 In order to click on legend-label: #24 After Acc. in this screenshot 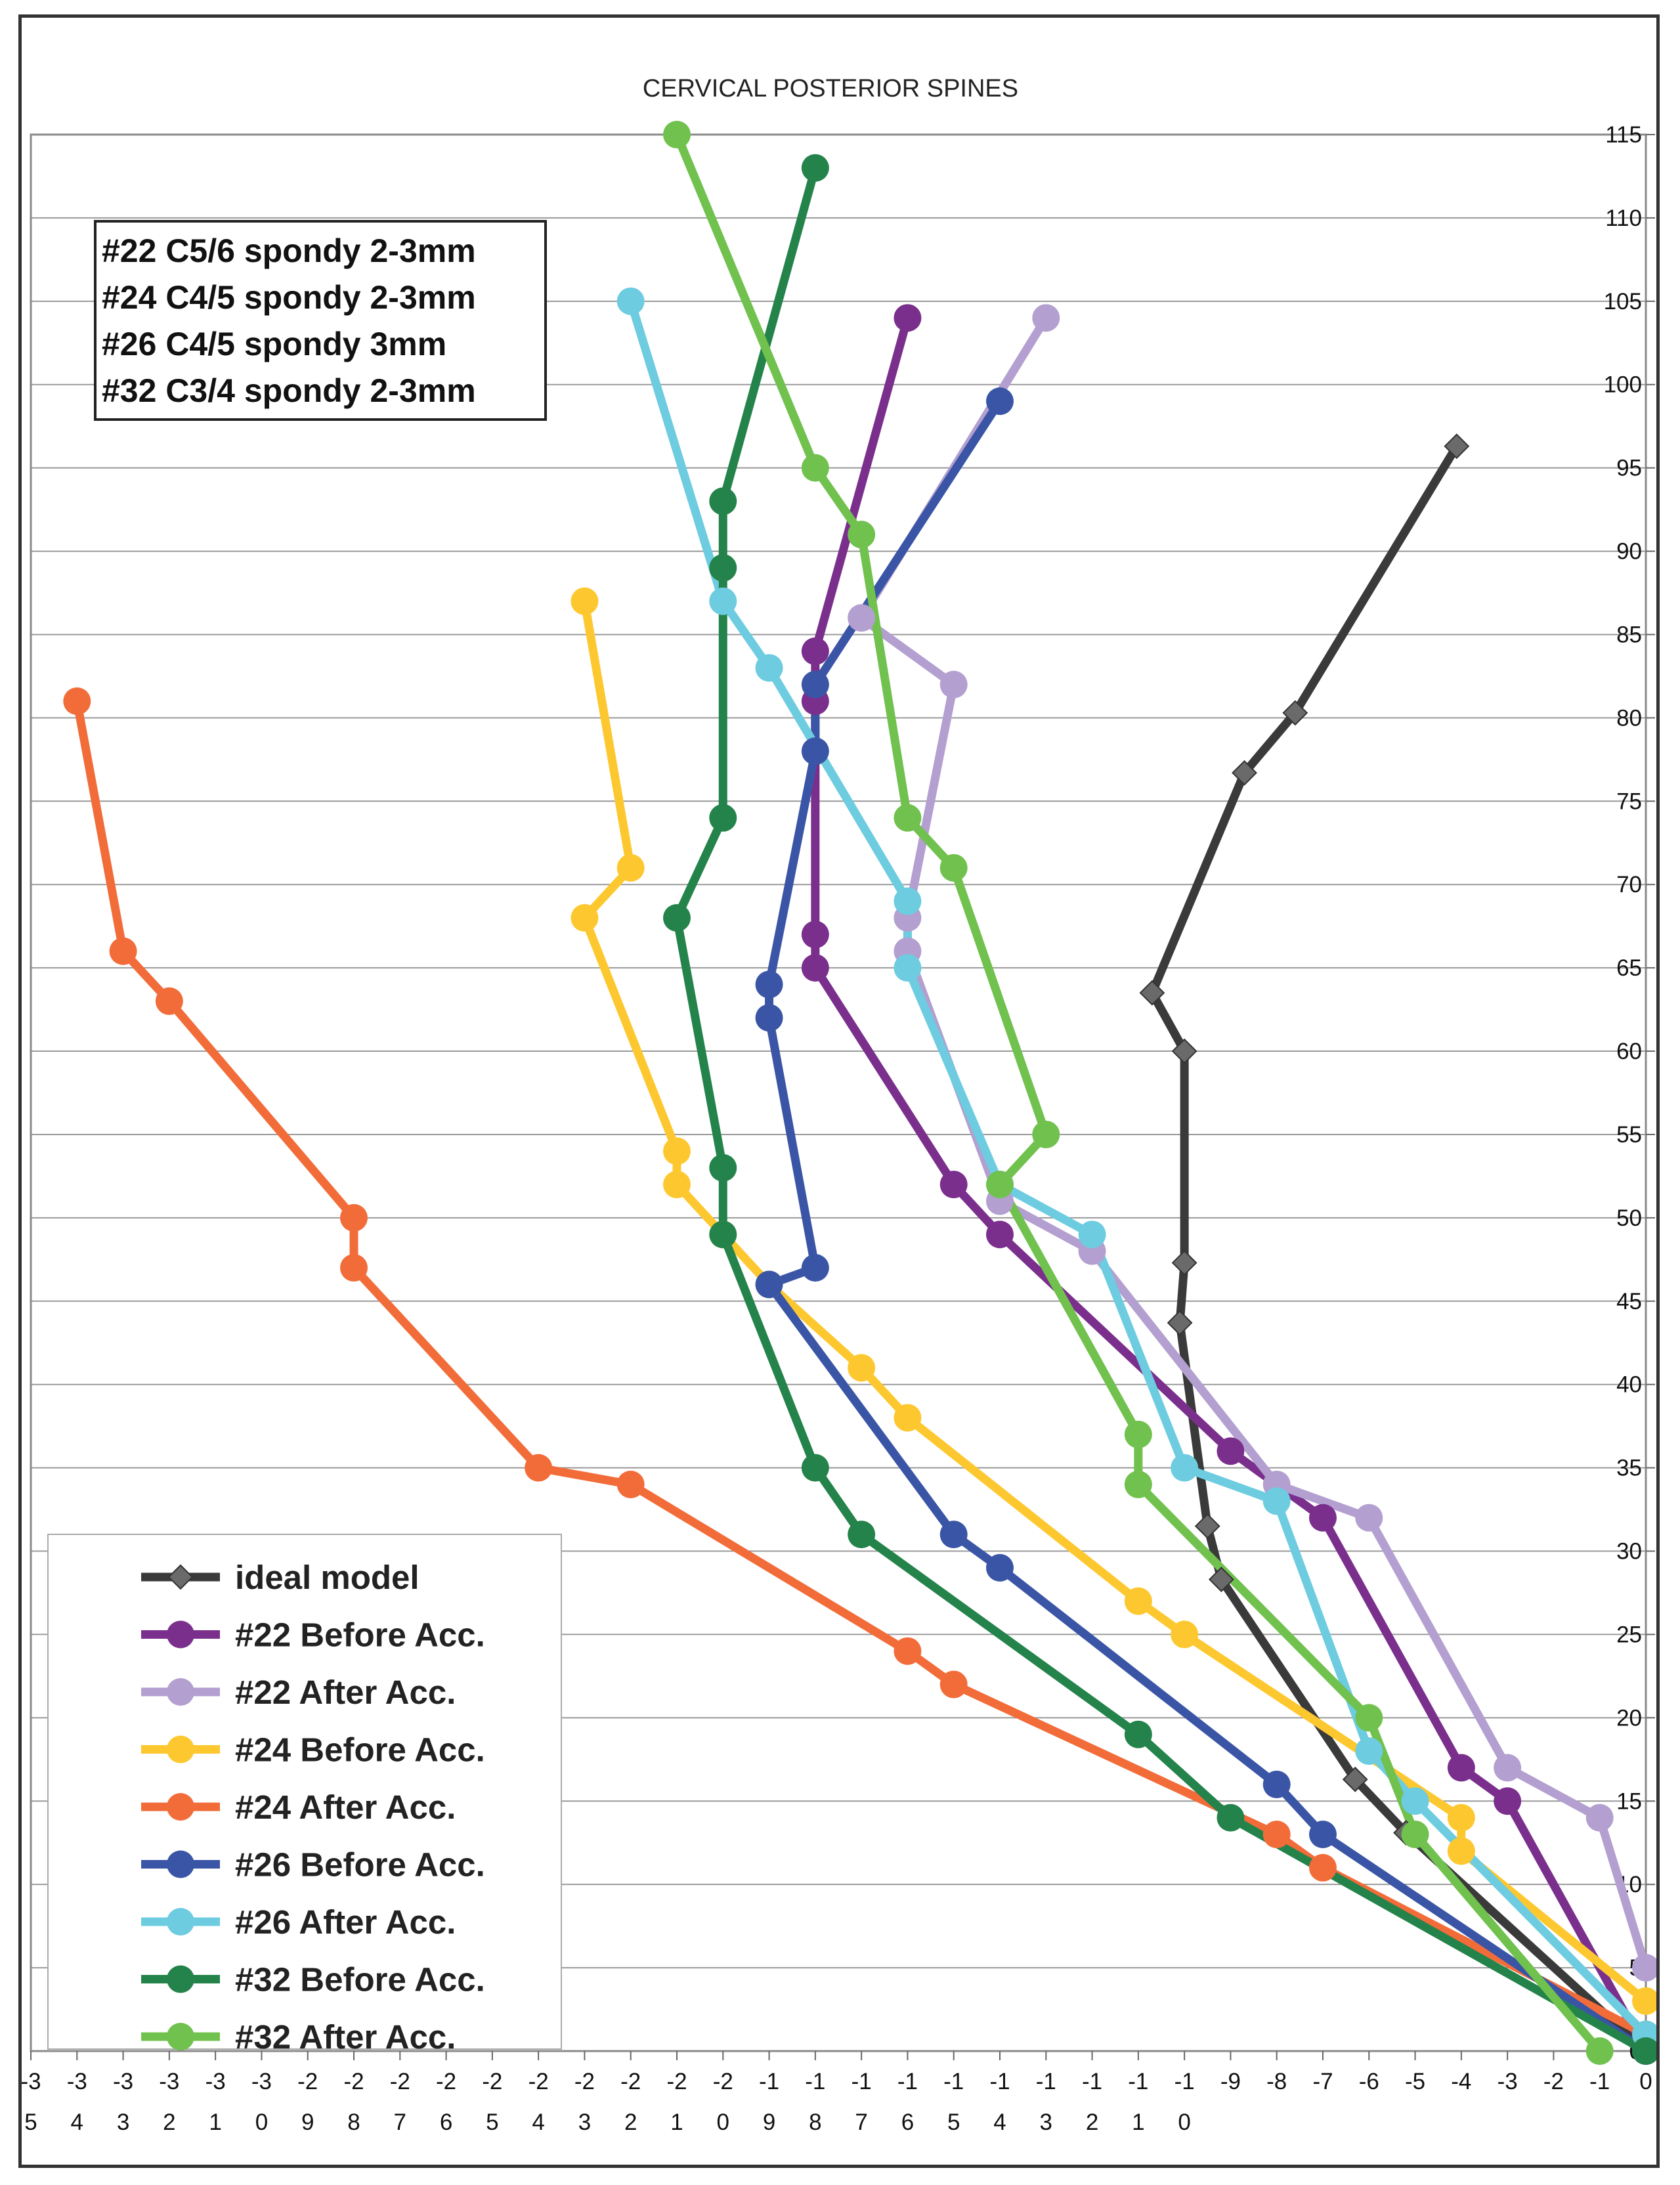, I will do `click(345, 1807)`.